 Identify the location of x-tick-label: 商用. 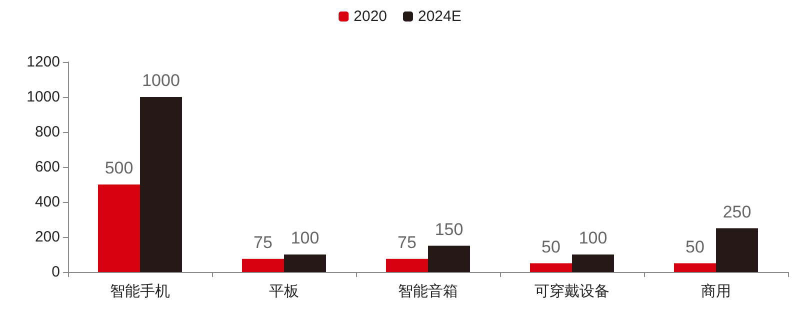
(716, 291).